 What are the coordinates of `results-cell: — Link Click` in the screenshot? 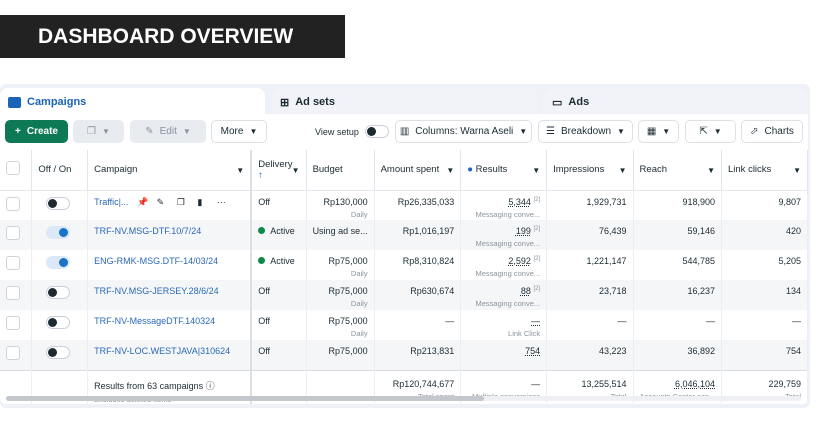 It's located at (504, 325).